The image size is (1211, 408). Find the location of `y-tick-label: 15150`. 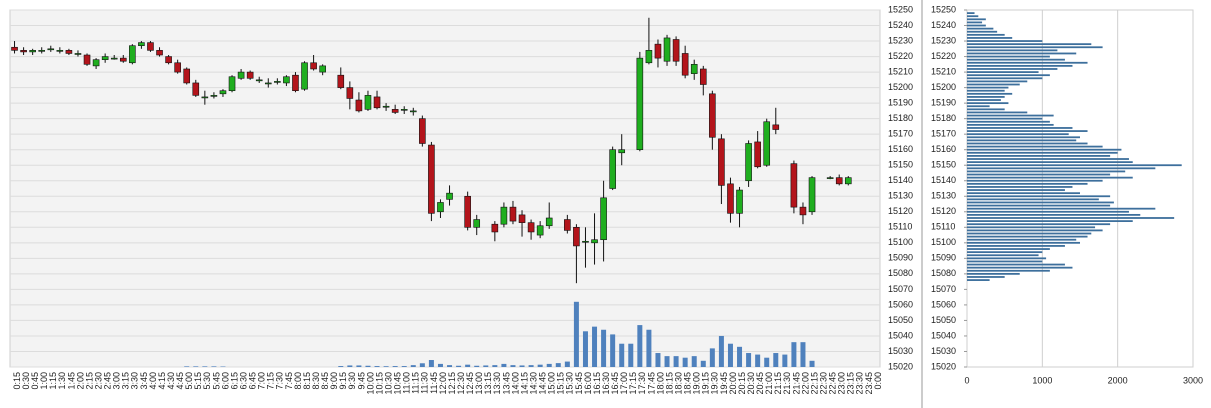

y-tick-label: 15150 is located at coordinates (900, 165).